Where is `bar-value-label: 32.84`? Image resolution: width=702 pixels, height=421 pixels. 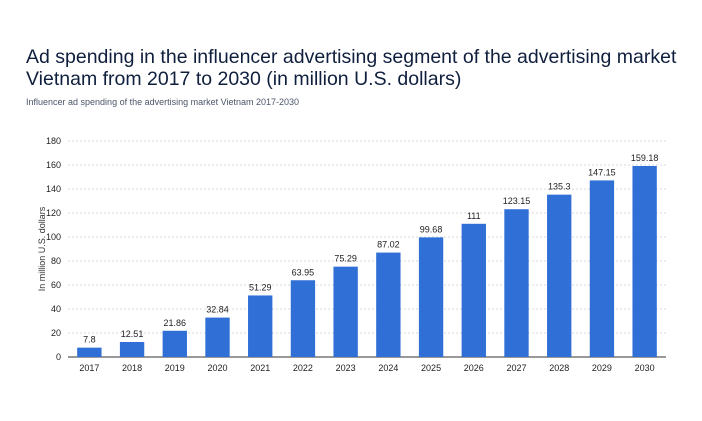 bar-value-label: 32.84 is located at coordinates (217, 310).